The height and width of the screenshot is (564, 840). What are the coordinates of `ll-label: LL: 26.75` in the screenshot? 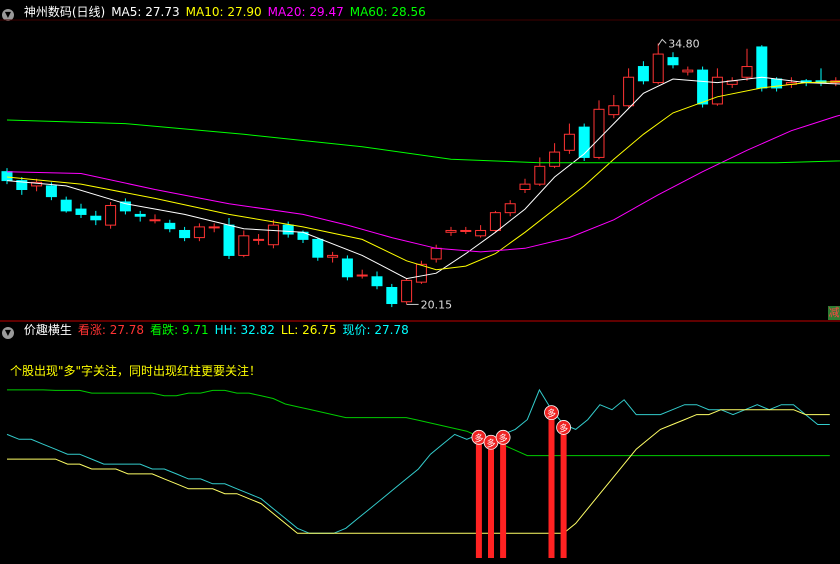 It's located at (308, 330).